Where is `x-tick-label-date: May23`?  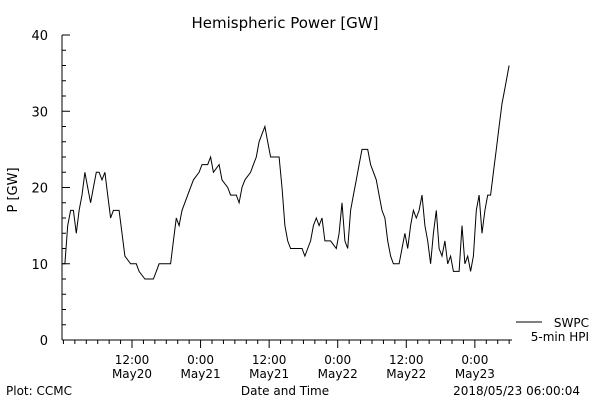 x-tick-label-date: May23 is located at coordinates (475, 374).